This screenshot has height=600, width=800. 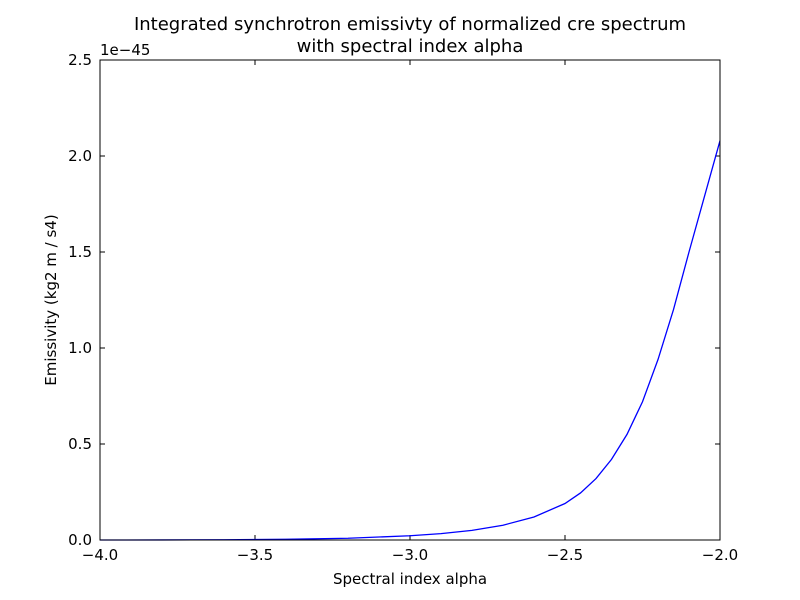 What do you see at coordinates (80, 348) in the screenshot?
I see `y-tick-label: 1.0` at bounding box center [80, 348].